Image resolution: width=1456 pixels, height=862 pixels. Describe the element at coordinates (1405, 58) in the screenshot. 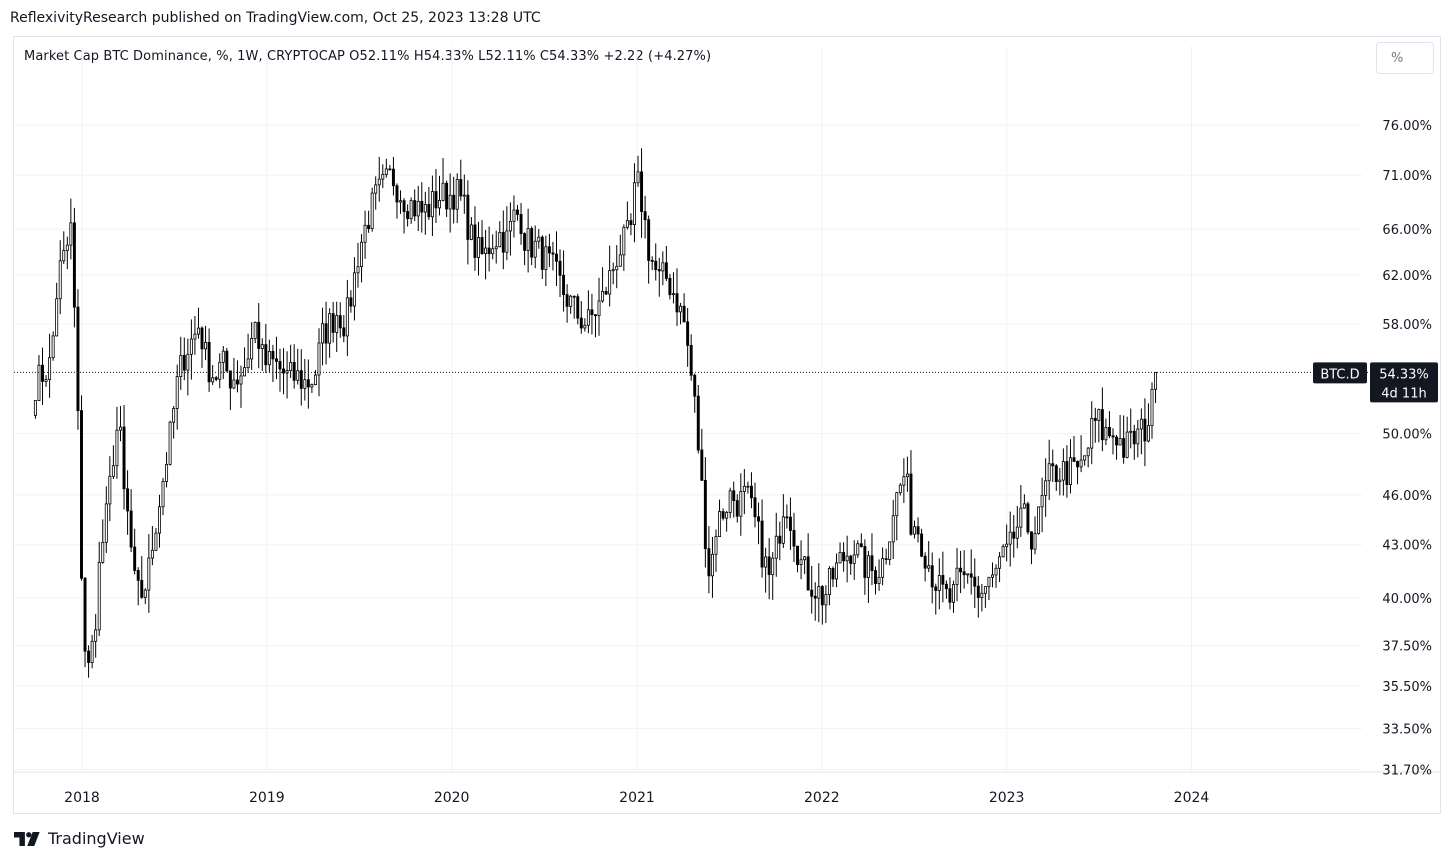

I see `percent-scale-button: %` at that location.